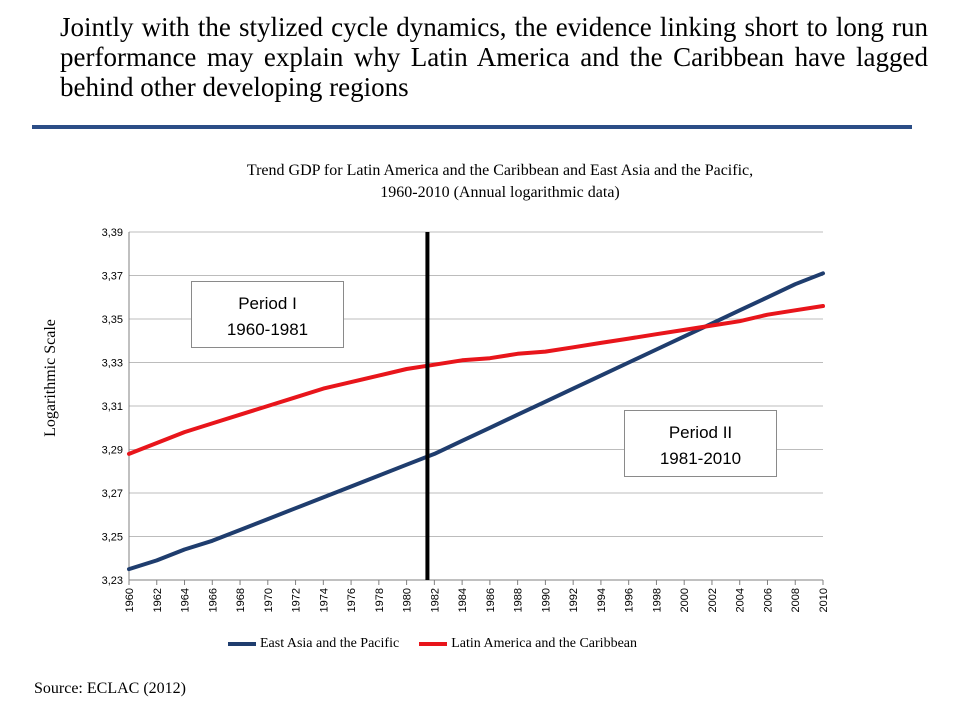 The image size is (960, 720). I want to click on period-2-label: Period II, so click(700, 432).